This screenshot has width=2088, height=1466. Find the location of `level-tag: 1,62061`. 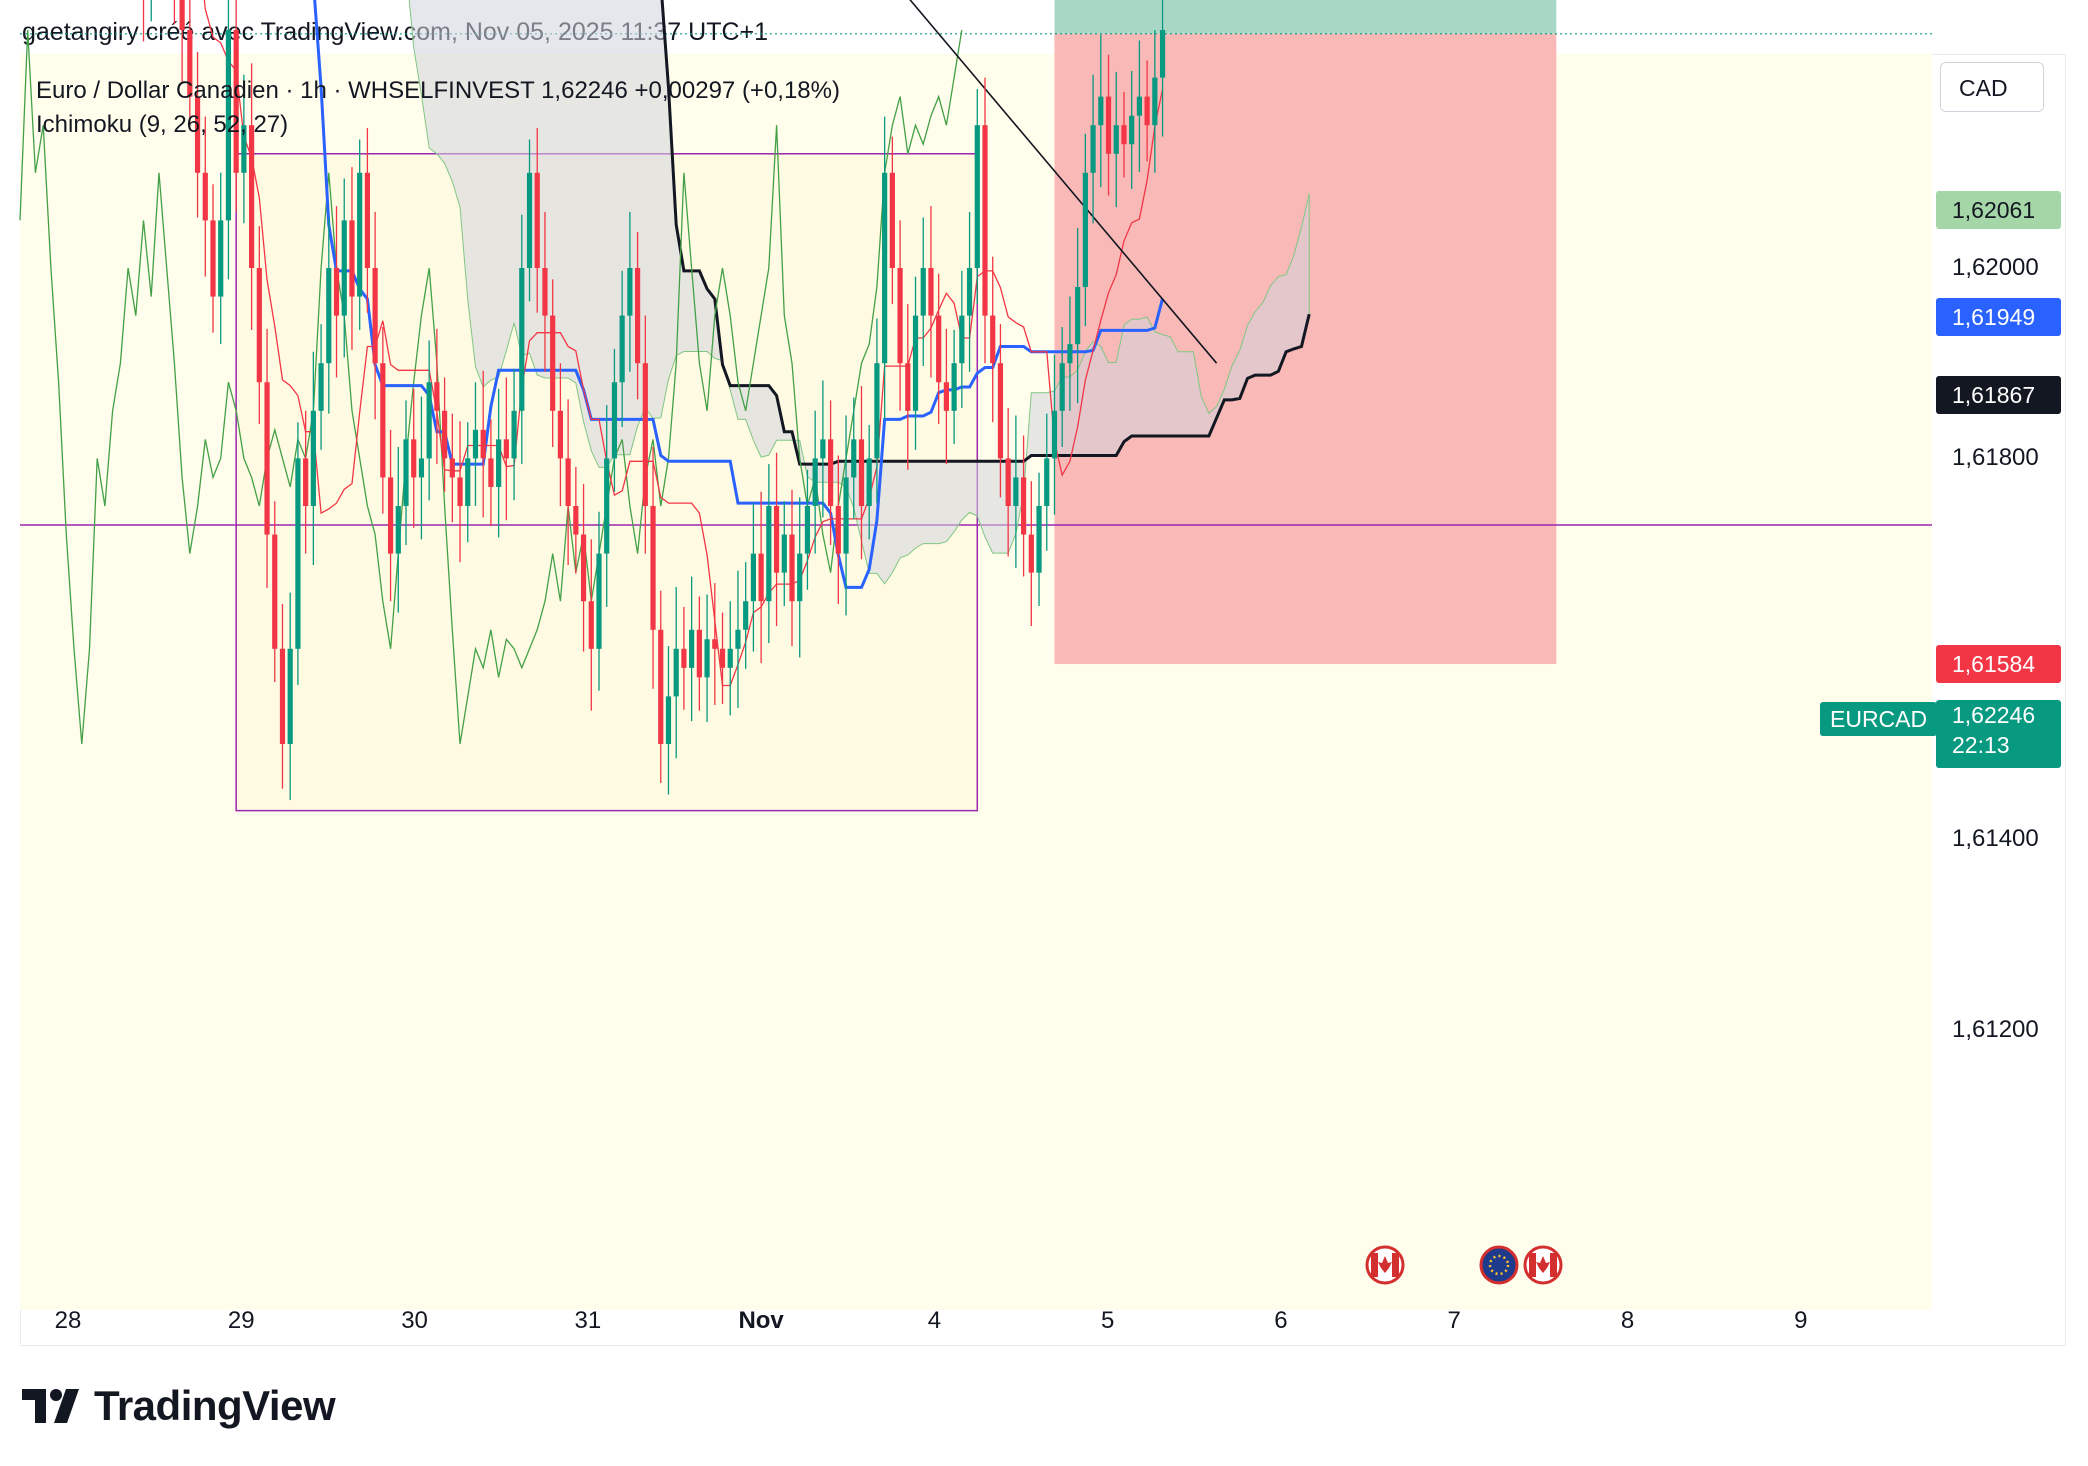

level-tag: 1,62061 is located at coordinates (1998, 209).